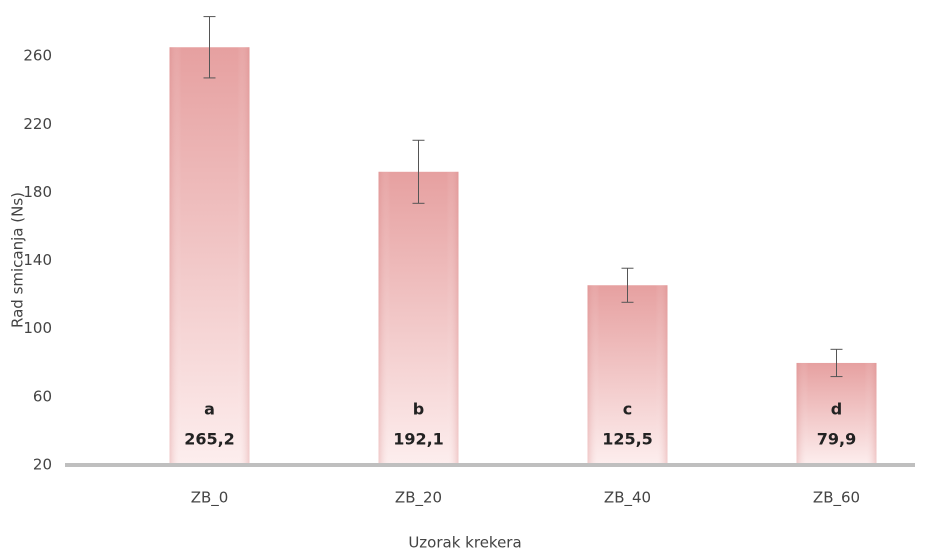 The height and width of the screenshot is (554, 931). Describe the element at coordinates (37, 124) in the screenshot. I see `y-tick-label: 220` at that location.